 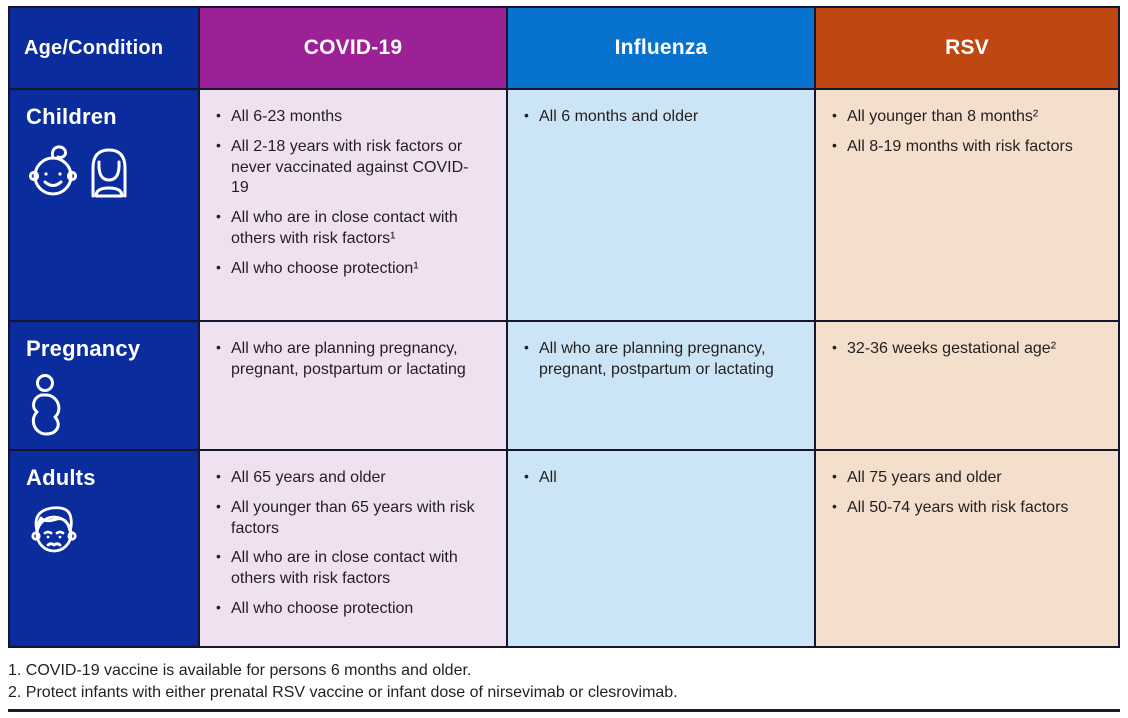 What do you see at coordinates (54, 531) in the screenshot?
I see `adult-man-icon` at bounding box center [54, 531].